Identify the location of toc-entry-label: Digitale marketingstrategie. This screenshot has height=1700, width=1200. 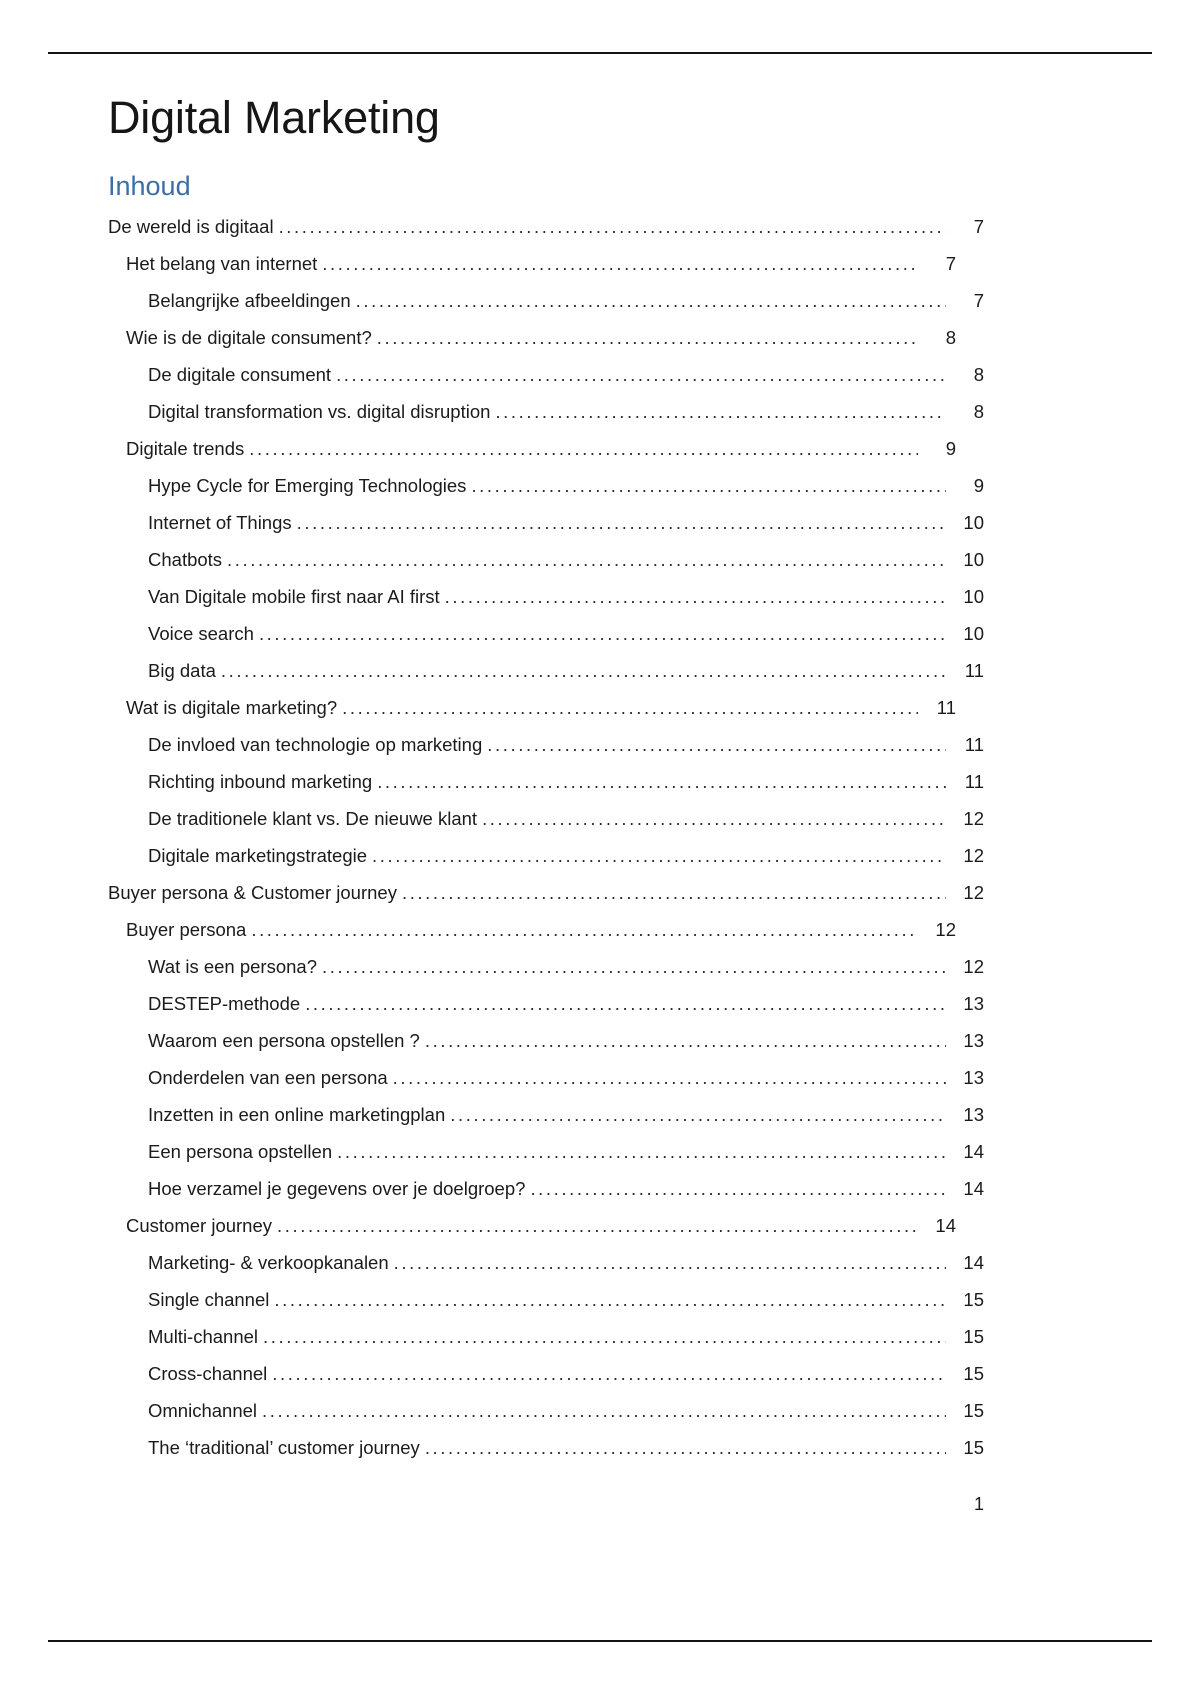
(258, 856).